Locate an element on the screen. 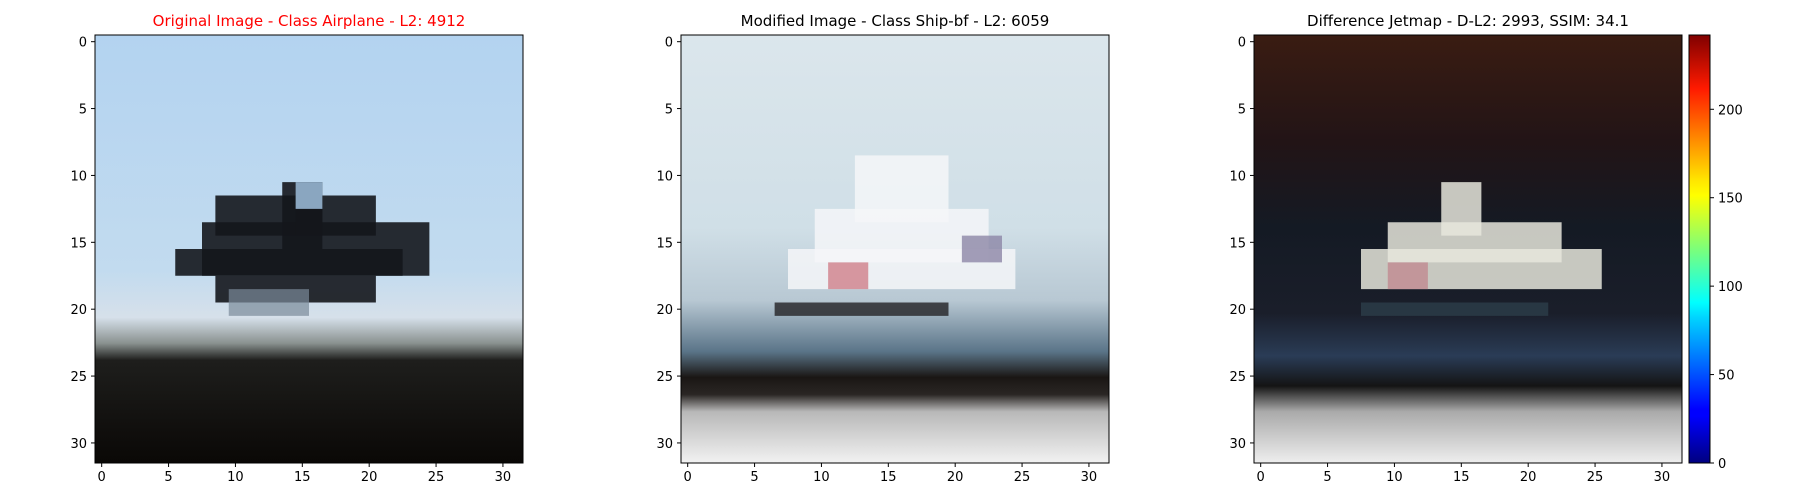 This screenshot has height=500, width=1800. colorbar-tick-label: 100 is located at coordinates (1730, 287).